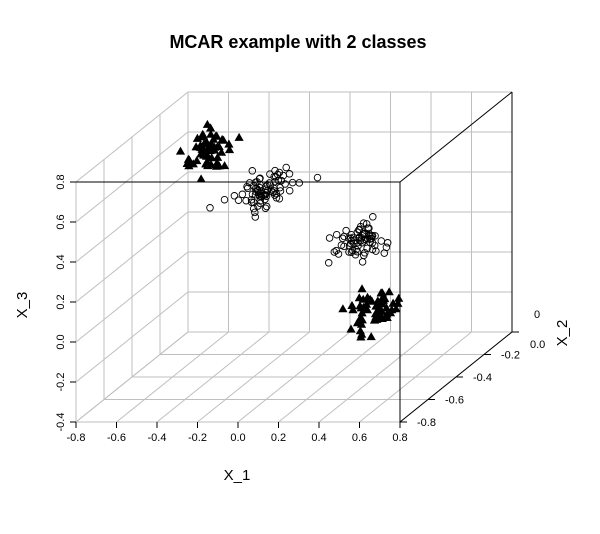 This screenshot has width=600, height=534. Describe the element at coordinates (116, 438) in the screenshot. I see `x-tick-label: -0.6` at that location.